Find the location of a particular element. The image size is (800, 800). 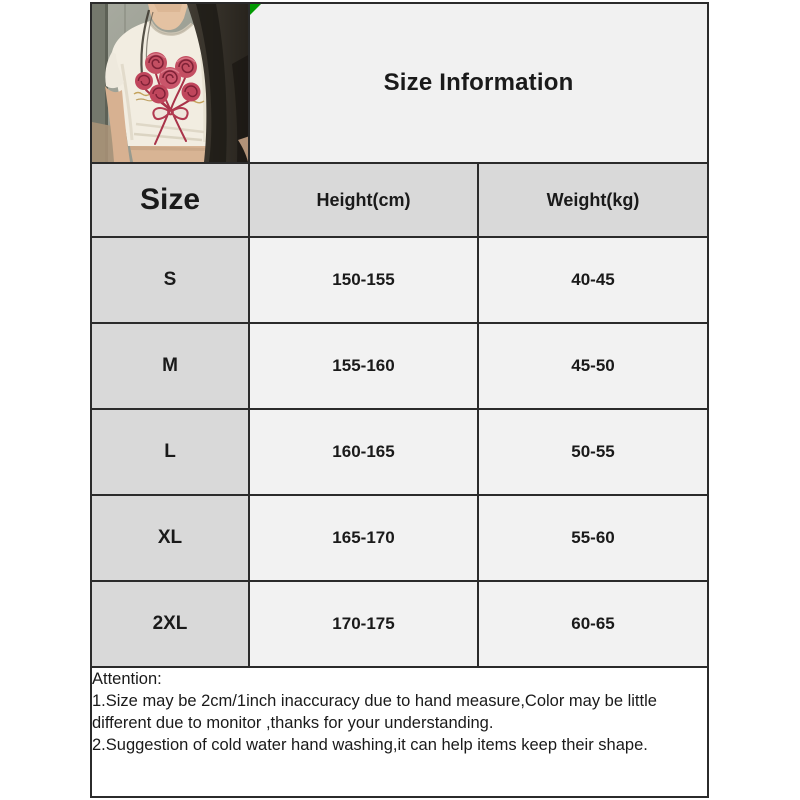

size-label: L is located at coordinates (170, 452).